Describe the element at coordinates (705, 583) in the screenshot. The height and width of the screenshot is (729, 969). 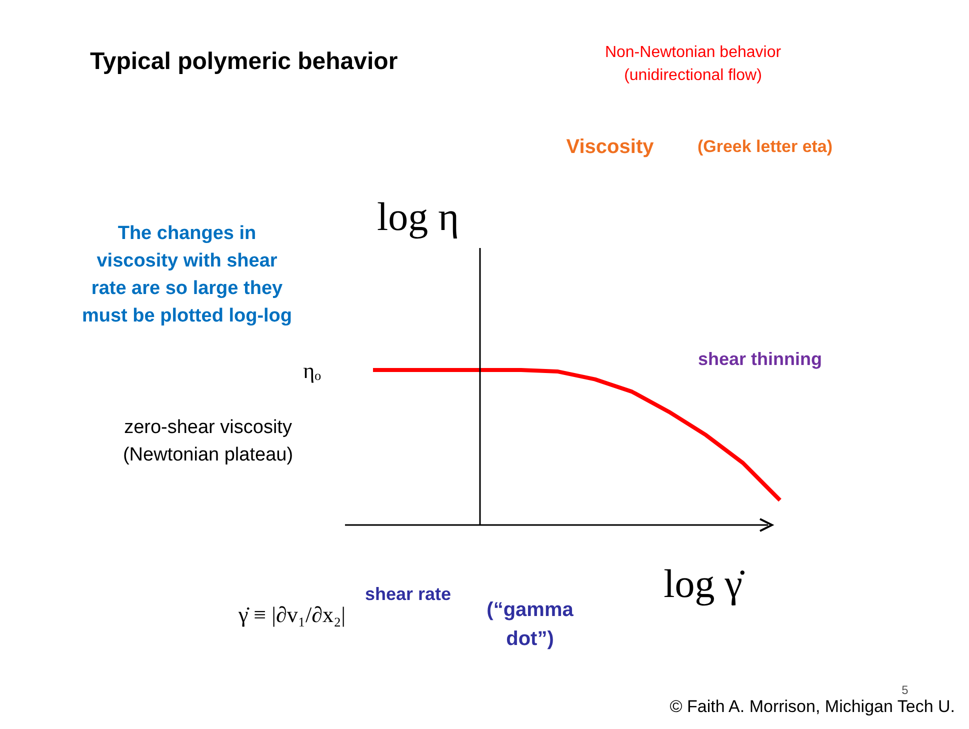
I see `x-axis-title: log γ̇` at that location.